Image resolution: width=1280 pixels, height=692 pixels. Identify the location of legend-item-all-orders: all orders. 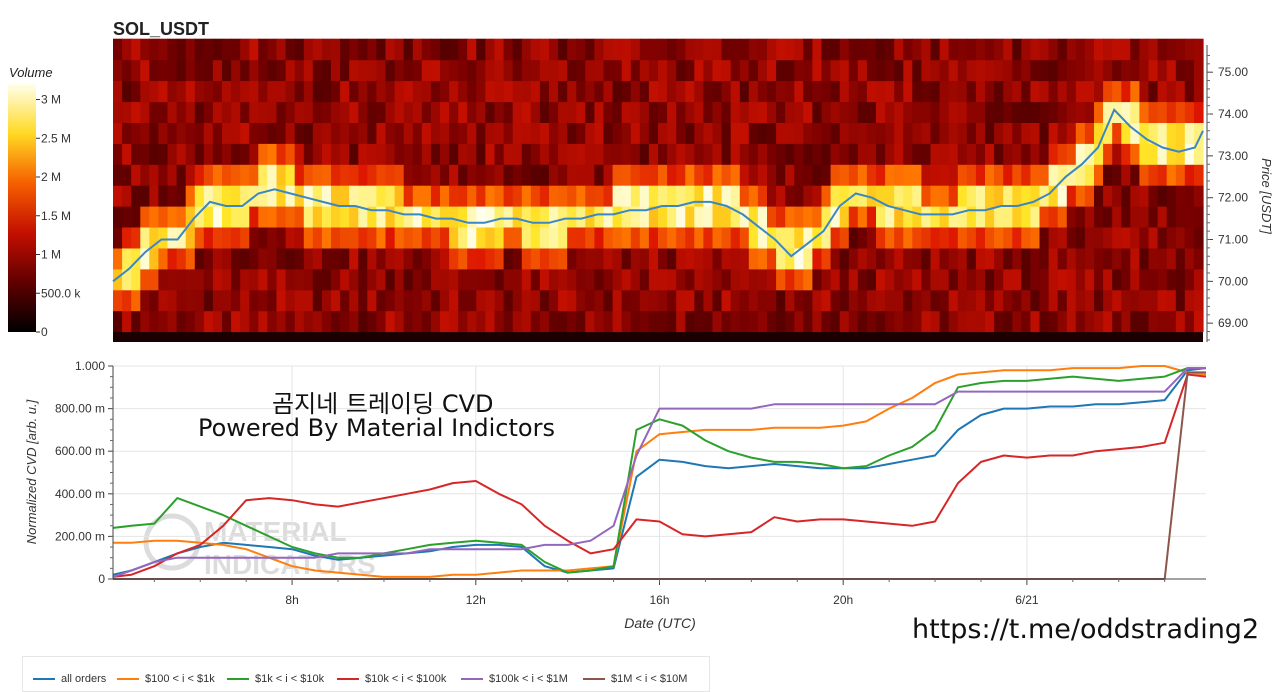
(69, 679).